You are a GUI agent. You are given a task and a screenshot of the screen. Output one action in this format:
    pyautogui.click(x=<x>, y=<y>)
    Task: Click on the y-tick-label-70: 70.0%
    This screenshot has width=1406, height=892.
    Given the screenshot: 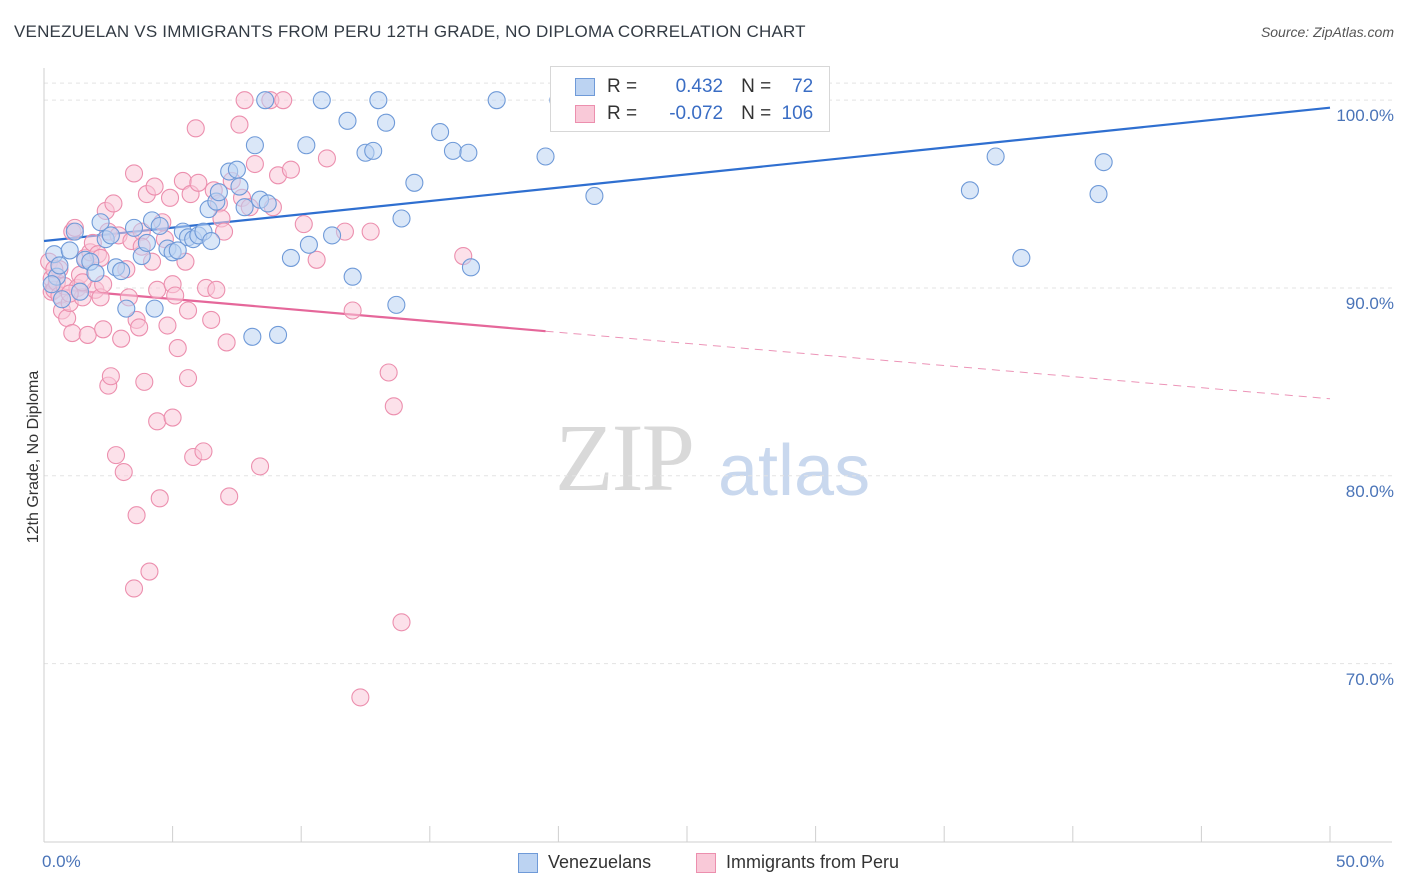 What is the action you would take?
    pyautogui.click(x=1369, y=679)
    